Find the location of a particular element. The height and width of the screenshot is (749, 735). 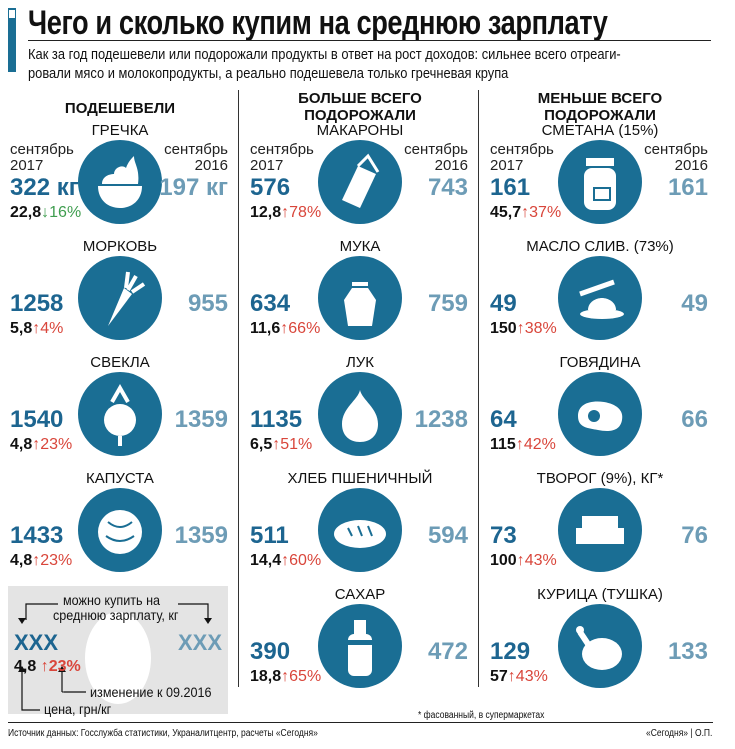

column-heading: МЕНЬШЕ ВСЕГО ПОДОРОЖАЛИ is located at coordinates (600, 107).